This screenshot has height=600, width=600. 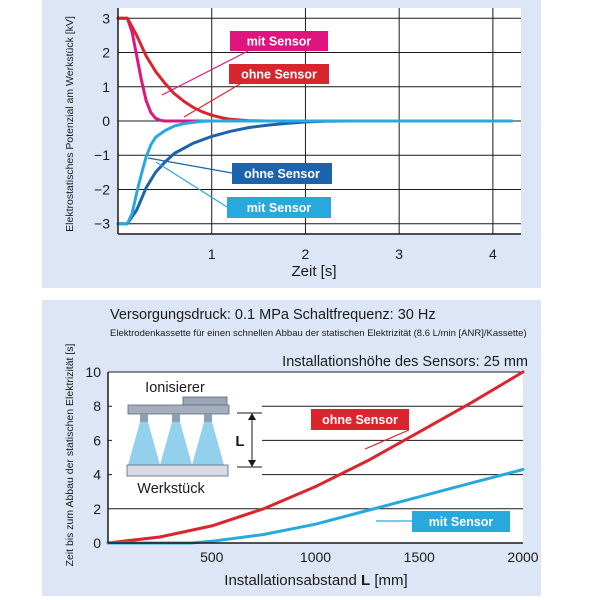 I want to click on chart2-annotation: Installationshöhe des Sensors: 25 mm, so click(x=405, y=362).